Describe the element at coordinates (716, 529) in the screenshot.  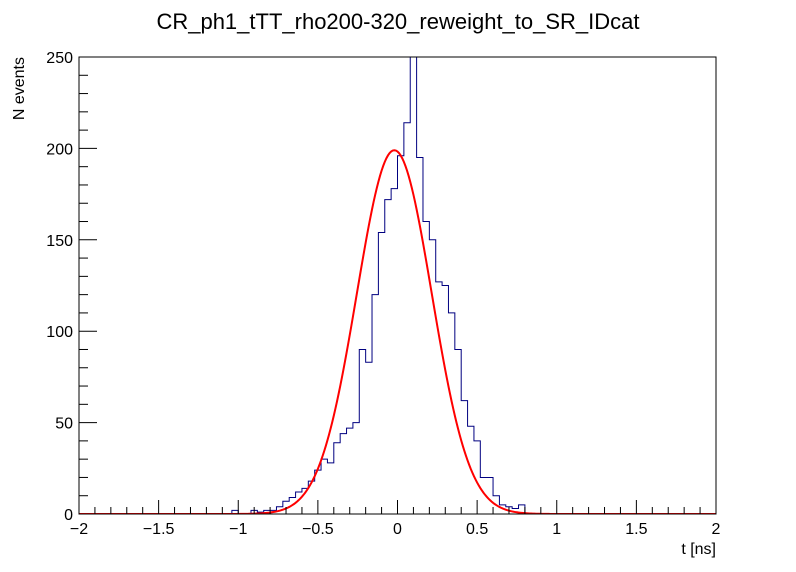
I see `x-tick-label: 2` at that location.